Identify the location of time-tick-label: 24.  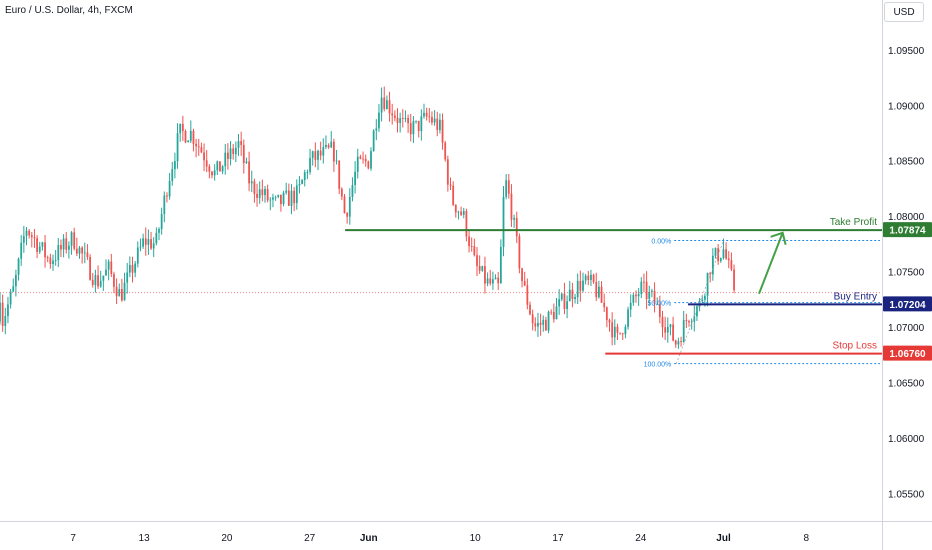
(641, 538).